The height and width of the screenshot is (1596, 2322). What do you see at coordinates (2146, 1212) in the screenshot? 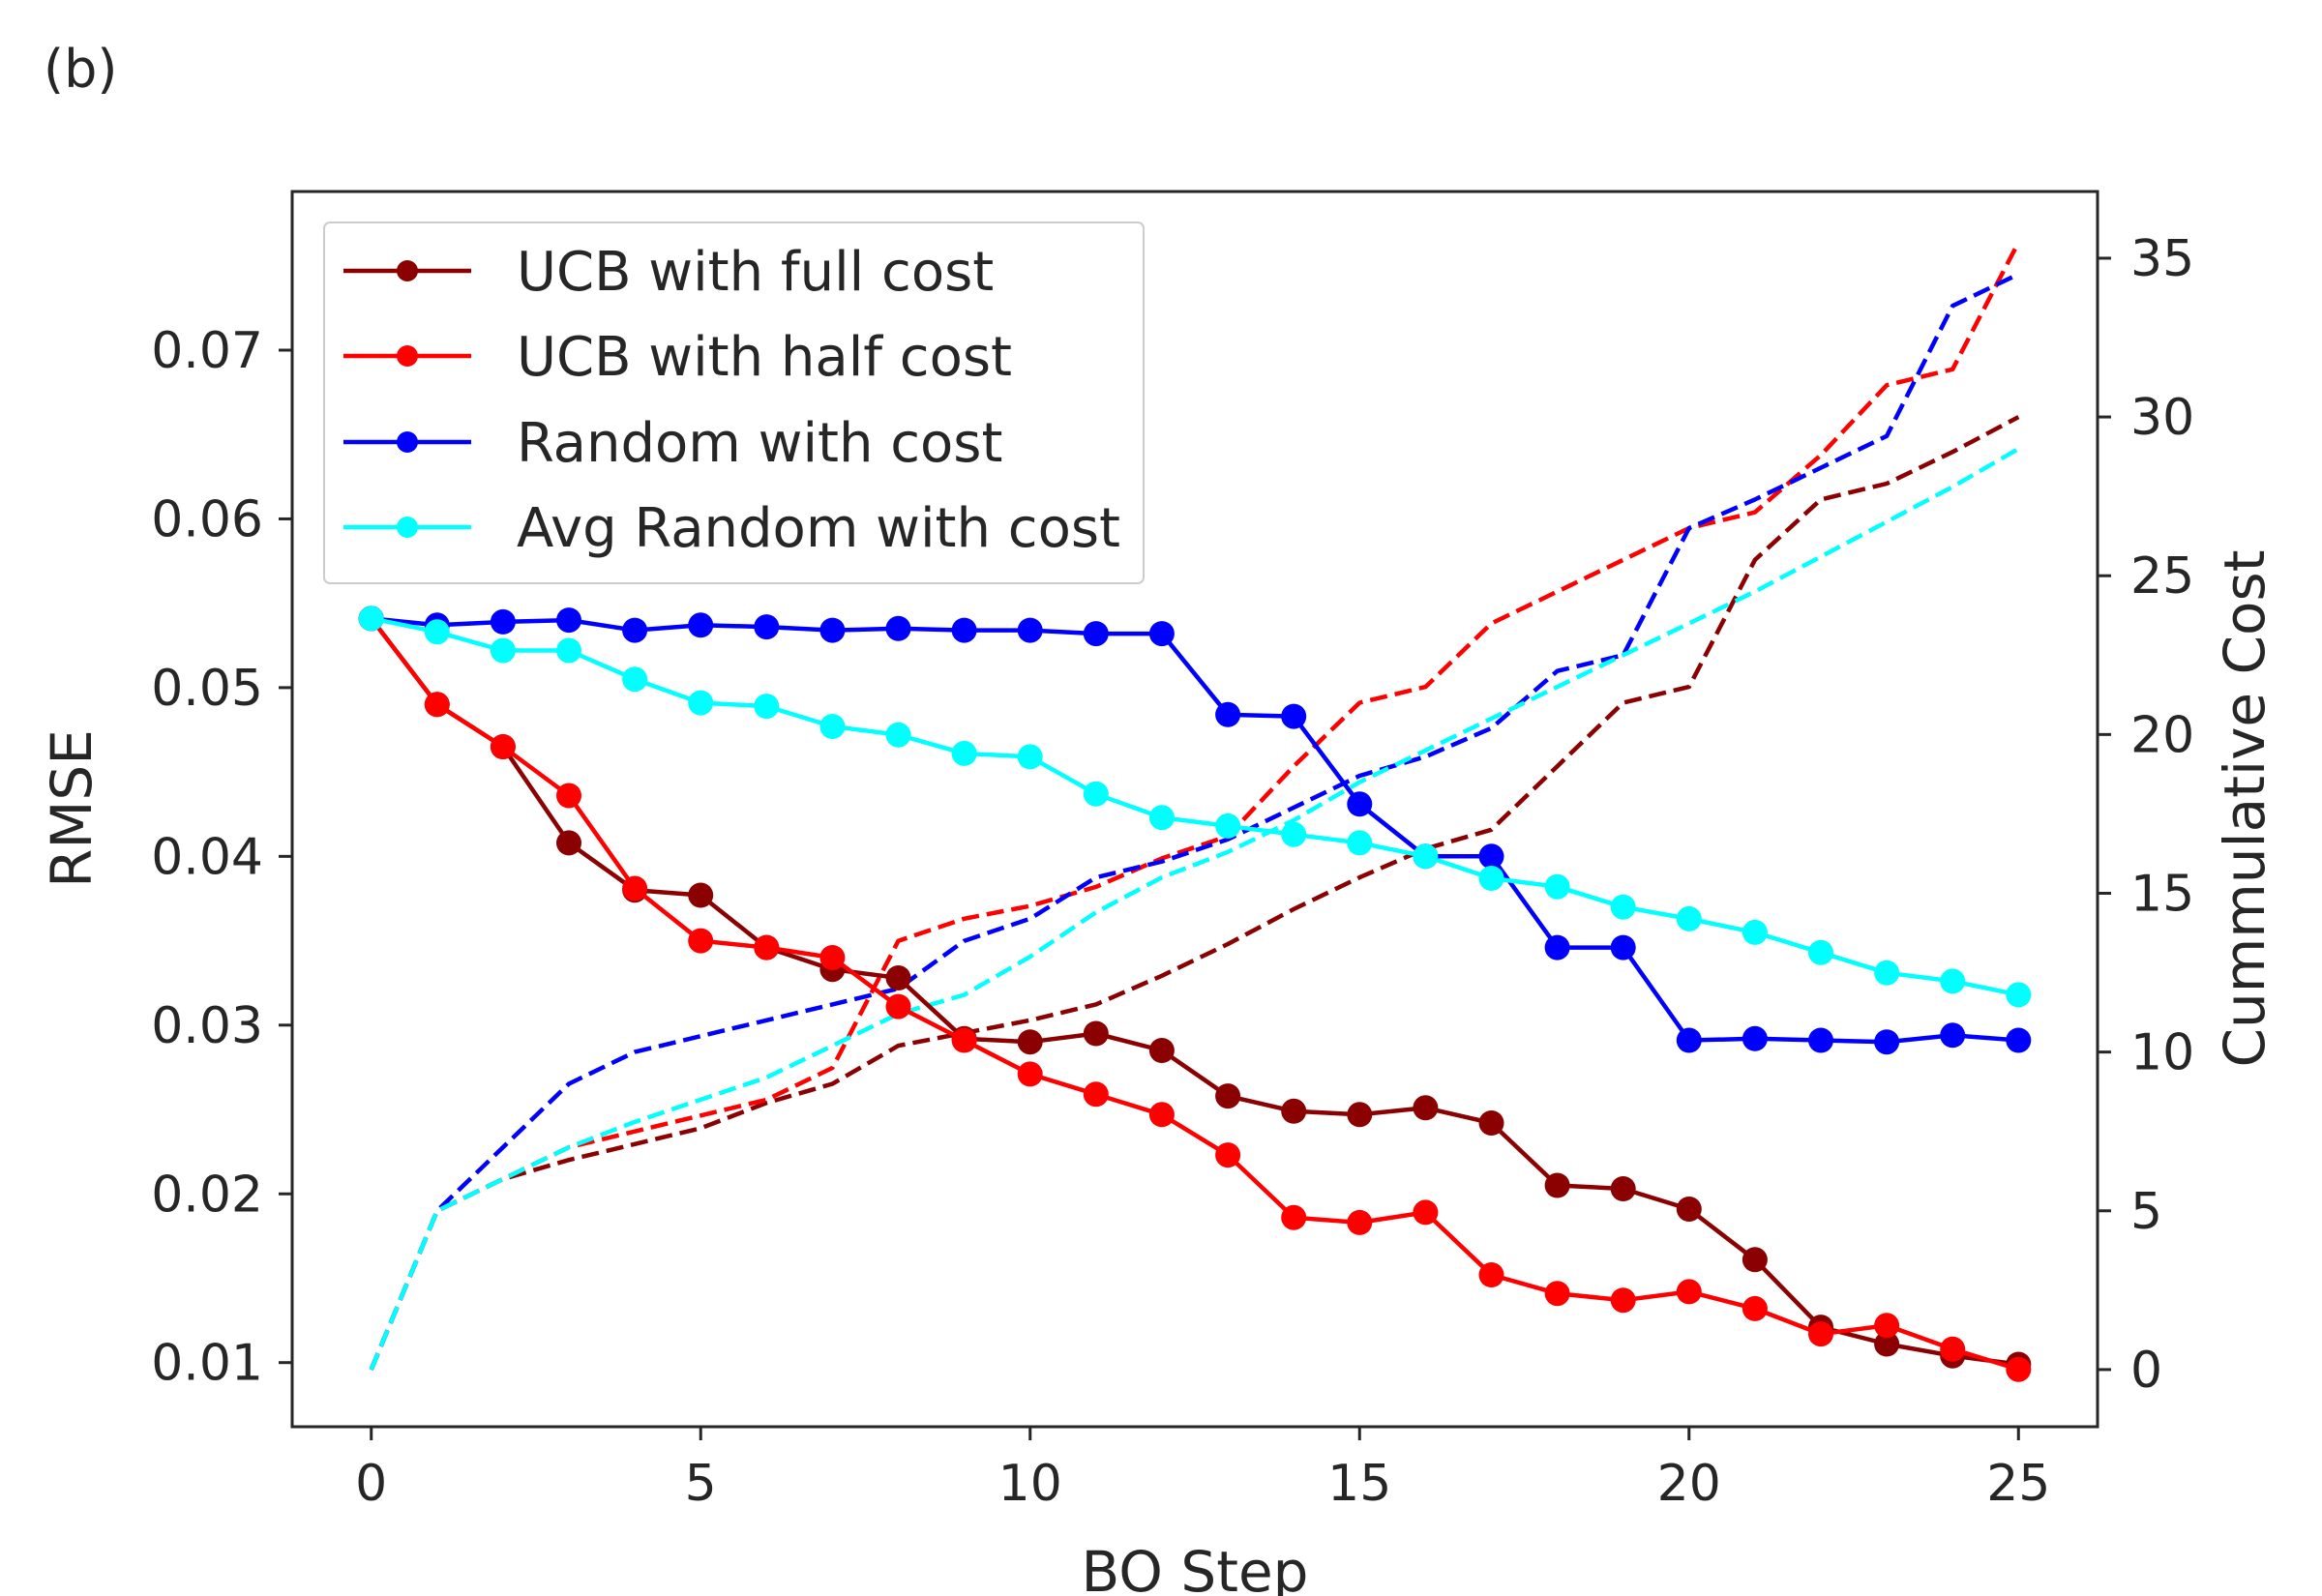
I see `y2-tick-label: 5` at bounding box center [2146, 1212].